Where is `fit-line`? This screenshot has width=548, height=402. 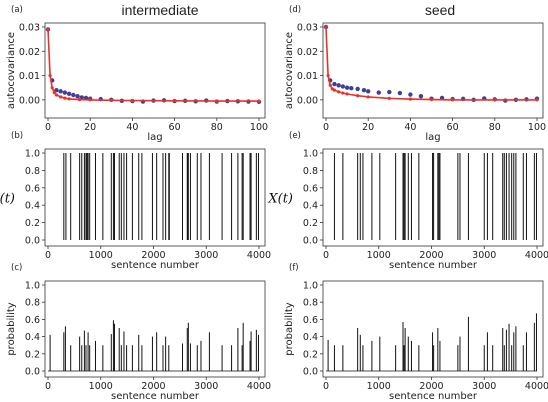
fit-line is located at coordinates (431, 63).